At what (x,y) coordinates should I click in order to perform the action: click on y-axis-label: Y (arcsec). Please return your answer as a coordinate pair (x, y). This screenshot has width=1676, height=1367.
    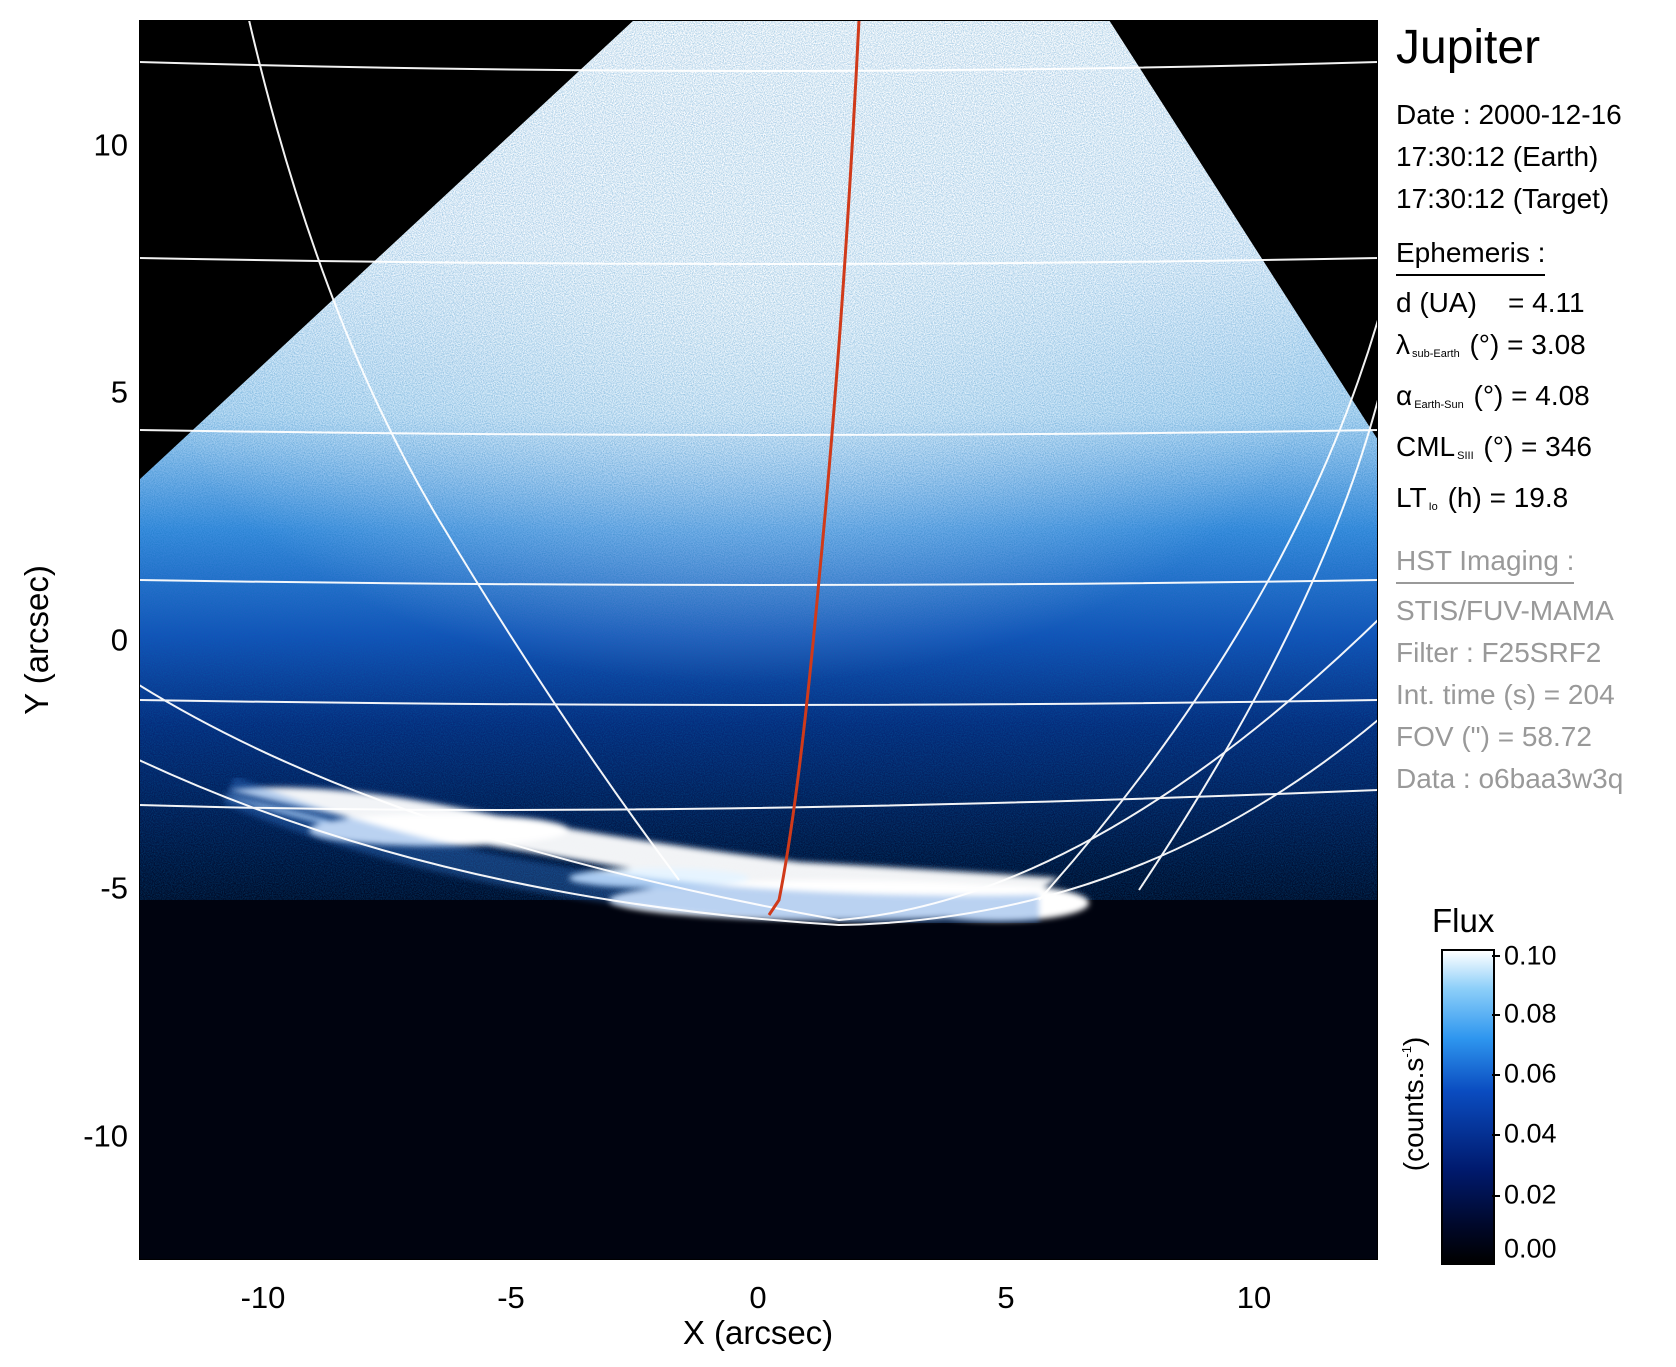
    Looking at the image, I should click on (36, 640).